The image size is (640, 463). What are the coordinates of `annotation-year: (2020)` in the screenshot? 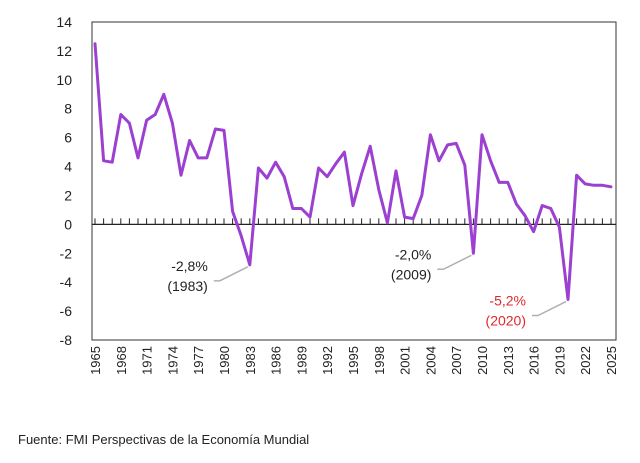 It's located at (506, 321).